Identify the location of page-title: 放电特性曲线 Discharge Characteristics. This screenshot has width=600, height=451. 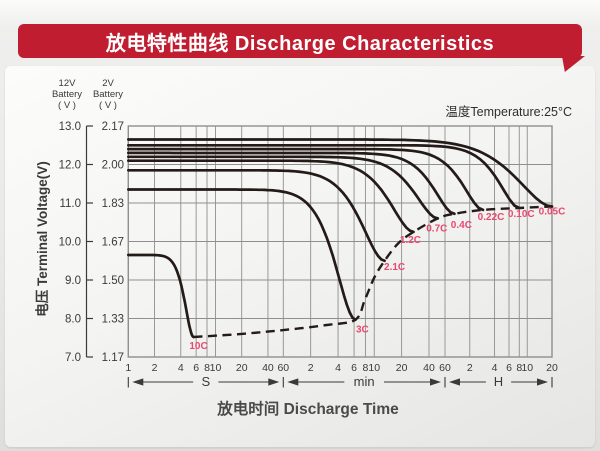
(300, 43).